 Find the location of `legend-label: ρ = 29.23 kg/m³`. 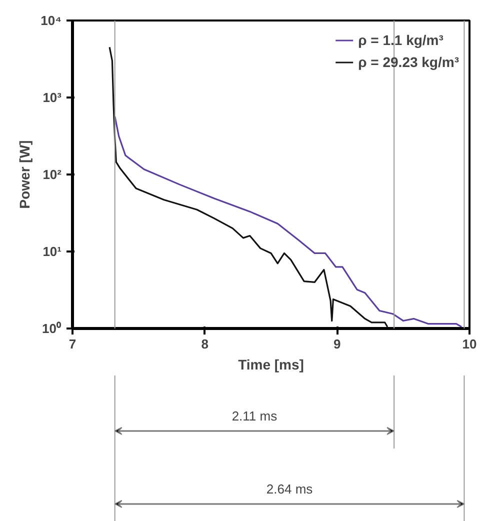

legend-label: ρ = 29.23 kg/m³ is located at coordinates (408, 62).